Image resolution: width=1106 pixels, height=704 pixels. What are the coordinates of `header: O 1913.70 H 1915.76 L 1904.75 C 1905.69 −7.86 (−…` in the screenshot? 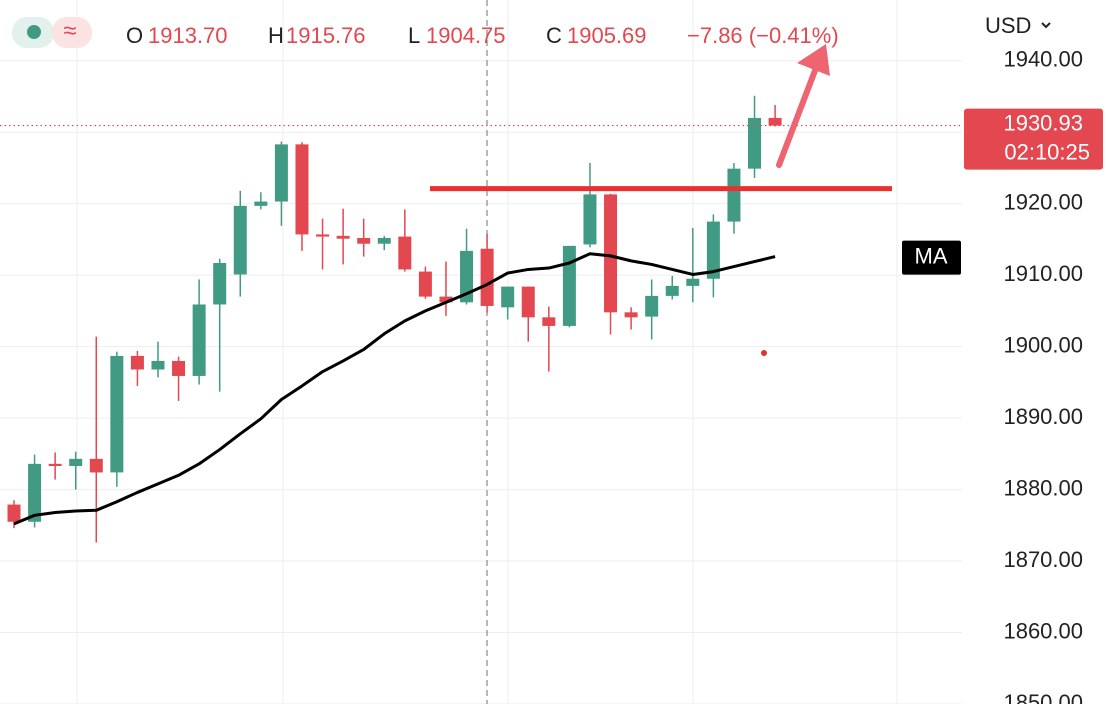 It's located at (482, 35).